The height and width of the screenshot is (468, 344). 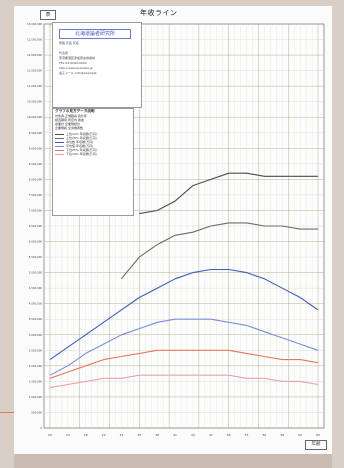 What do you see at coordinates (36, 257) in the screenshot?
I see `y-tick-label: 5,500,000` at bounding box center [36, 257].